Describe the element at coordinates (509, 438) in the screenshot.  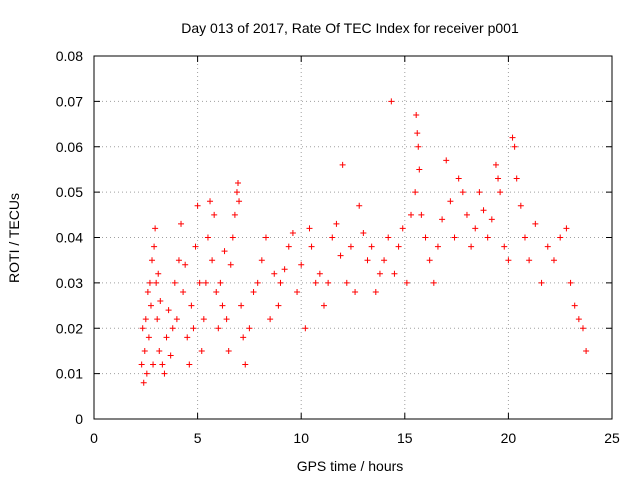
I see `x-tick-label: 20` at that location.